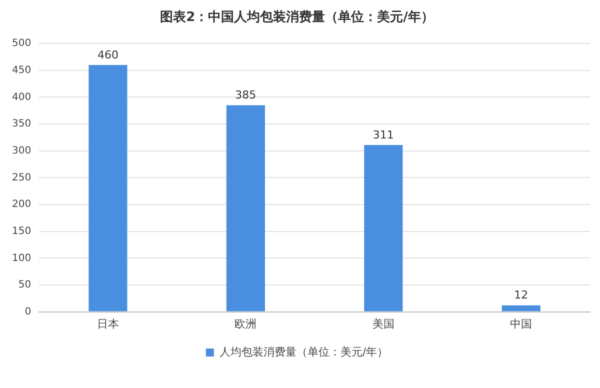  What do you see at coordinates (22, 231) in the screenshot?
I see `y-tick-label: 150` at bounding box center [22, 231].